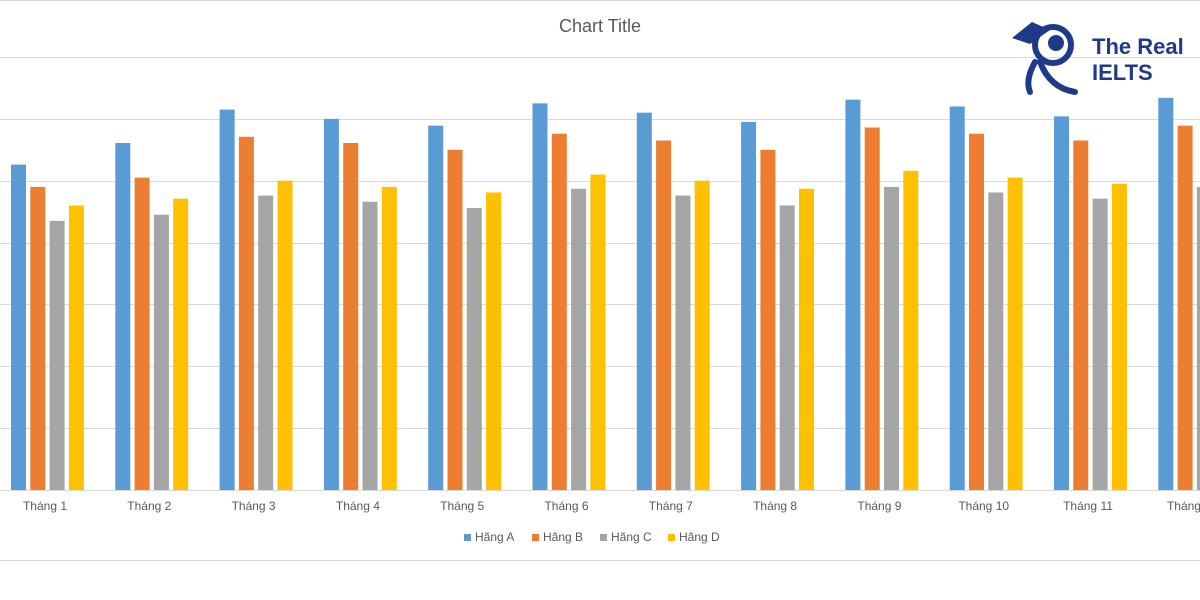  Describe the element at coordinates (566, 506) in the screenshot. I see `x-tick-label: Tháng 6` at that location.